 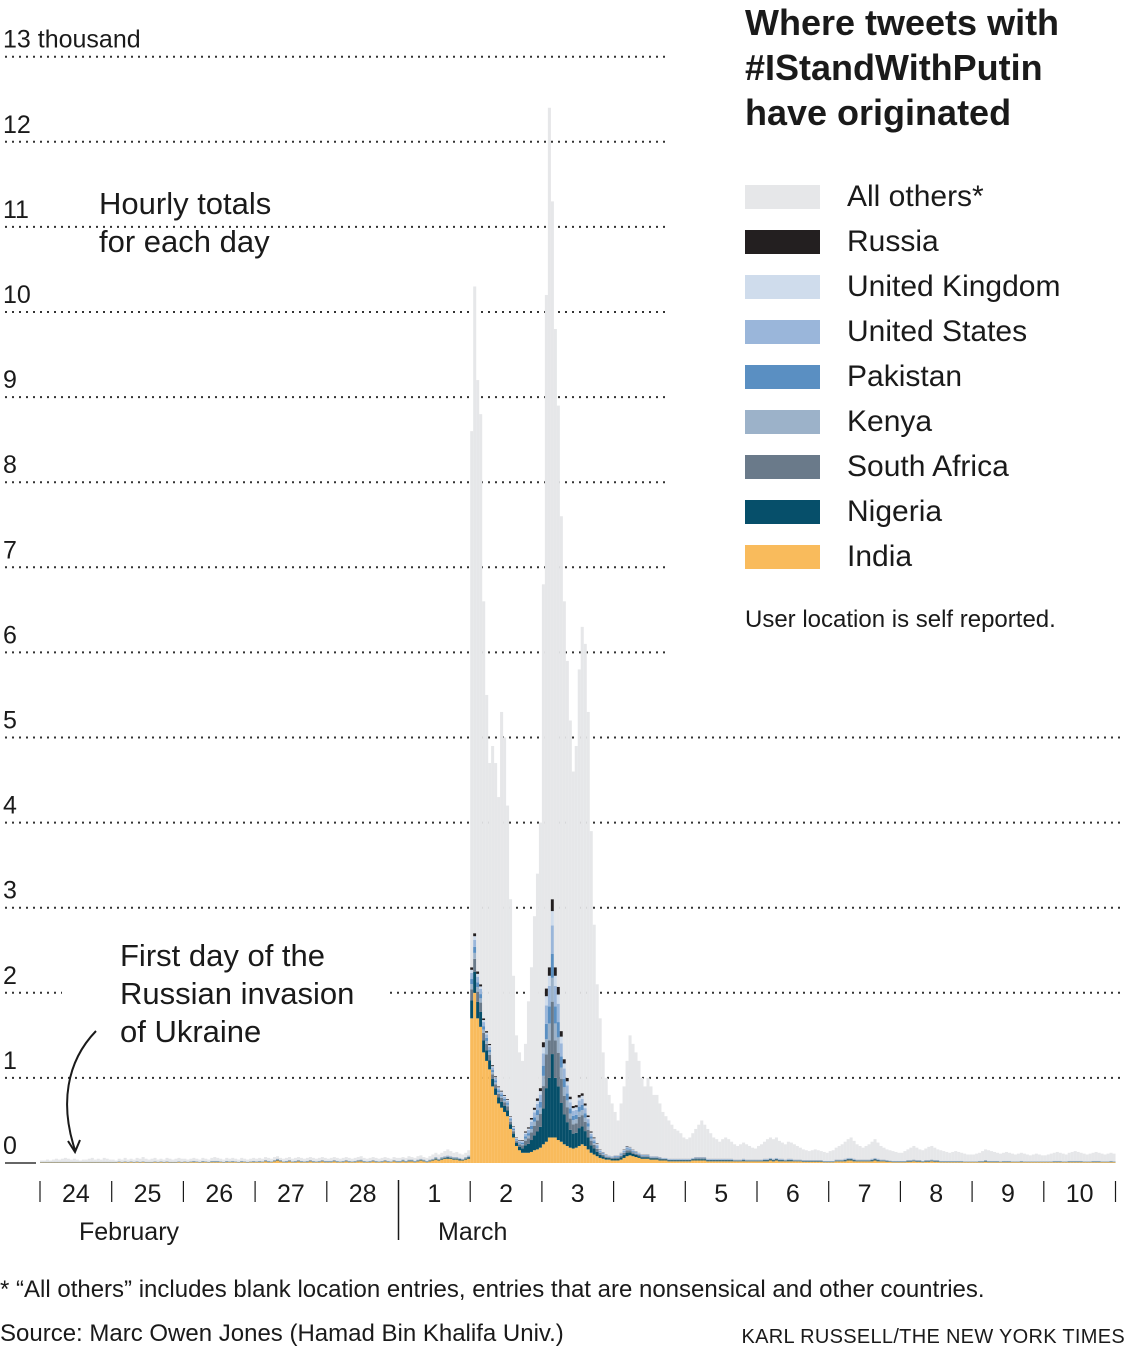 What do you see at coordinates (578, 1213) in the screenshot?
I see `x-axis: 24 25 26 27 28 1 2 3 4 5 6 7 8 9 10 February March` at bounding box center [578, 1213].